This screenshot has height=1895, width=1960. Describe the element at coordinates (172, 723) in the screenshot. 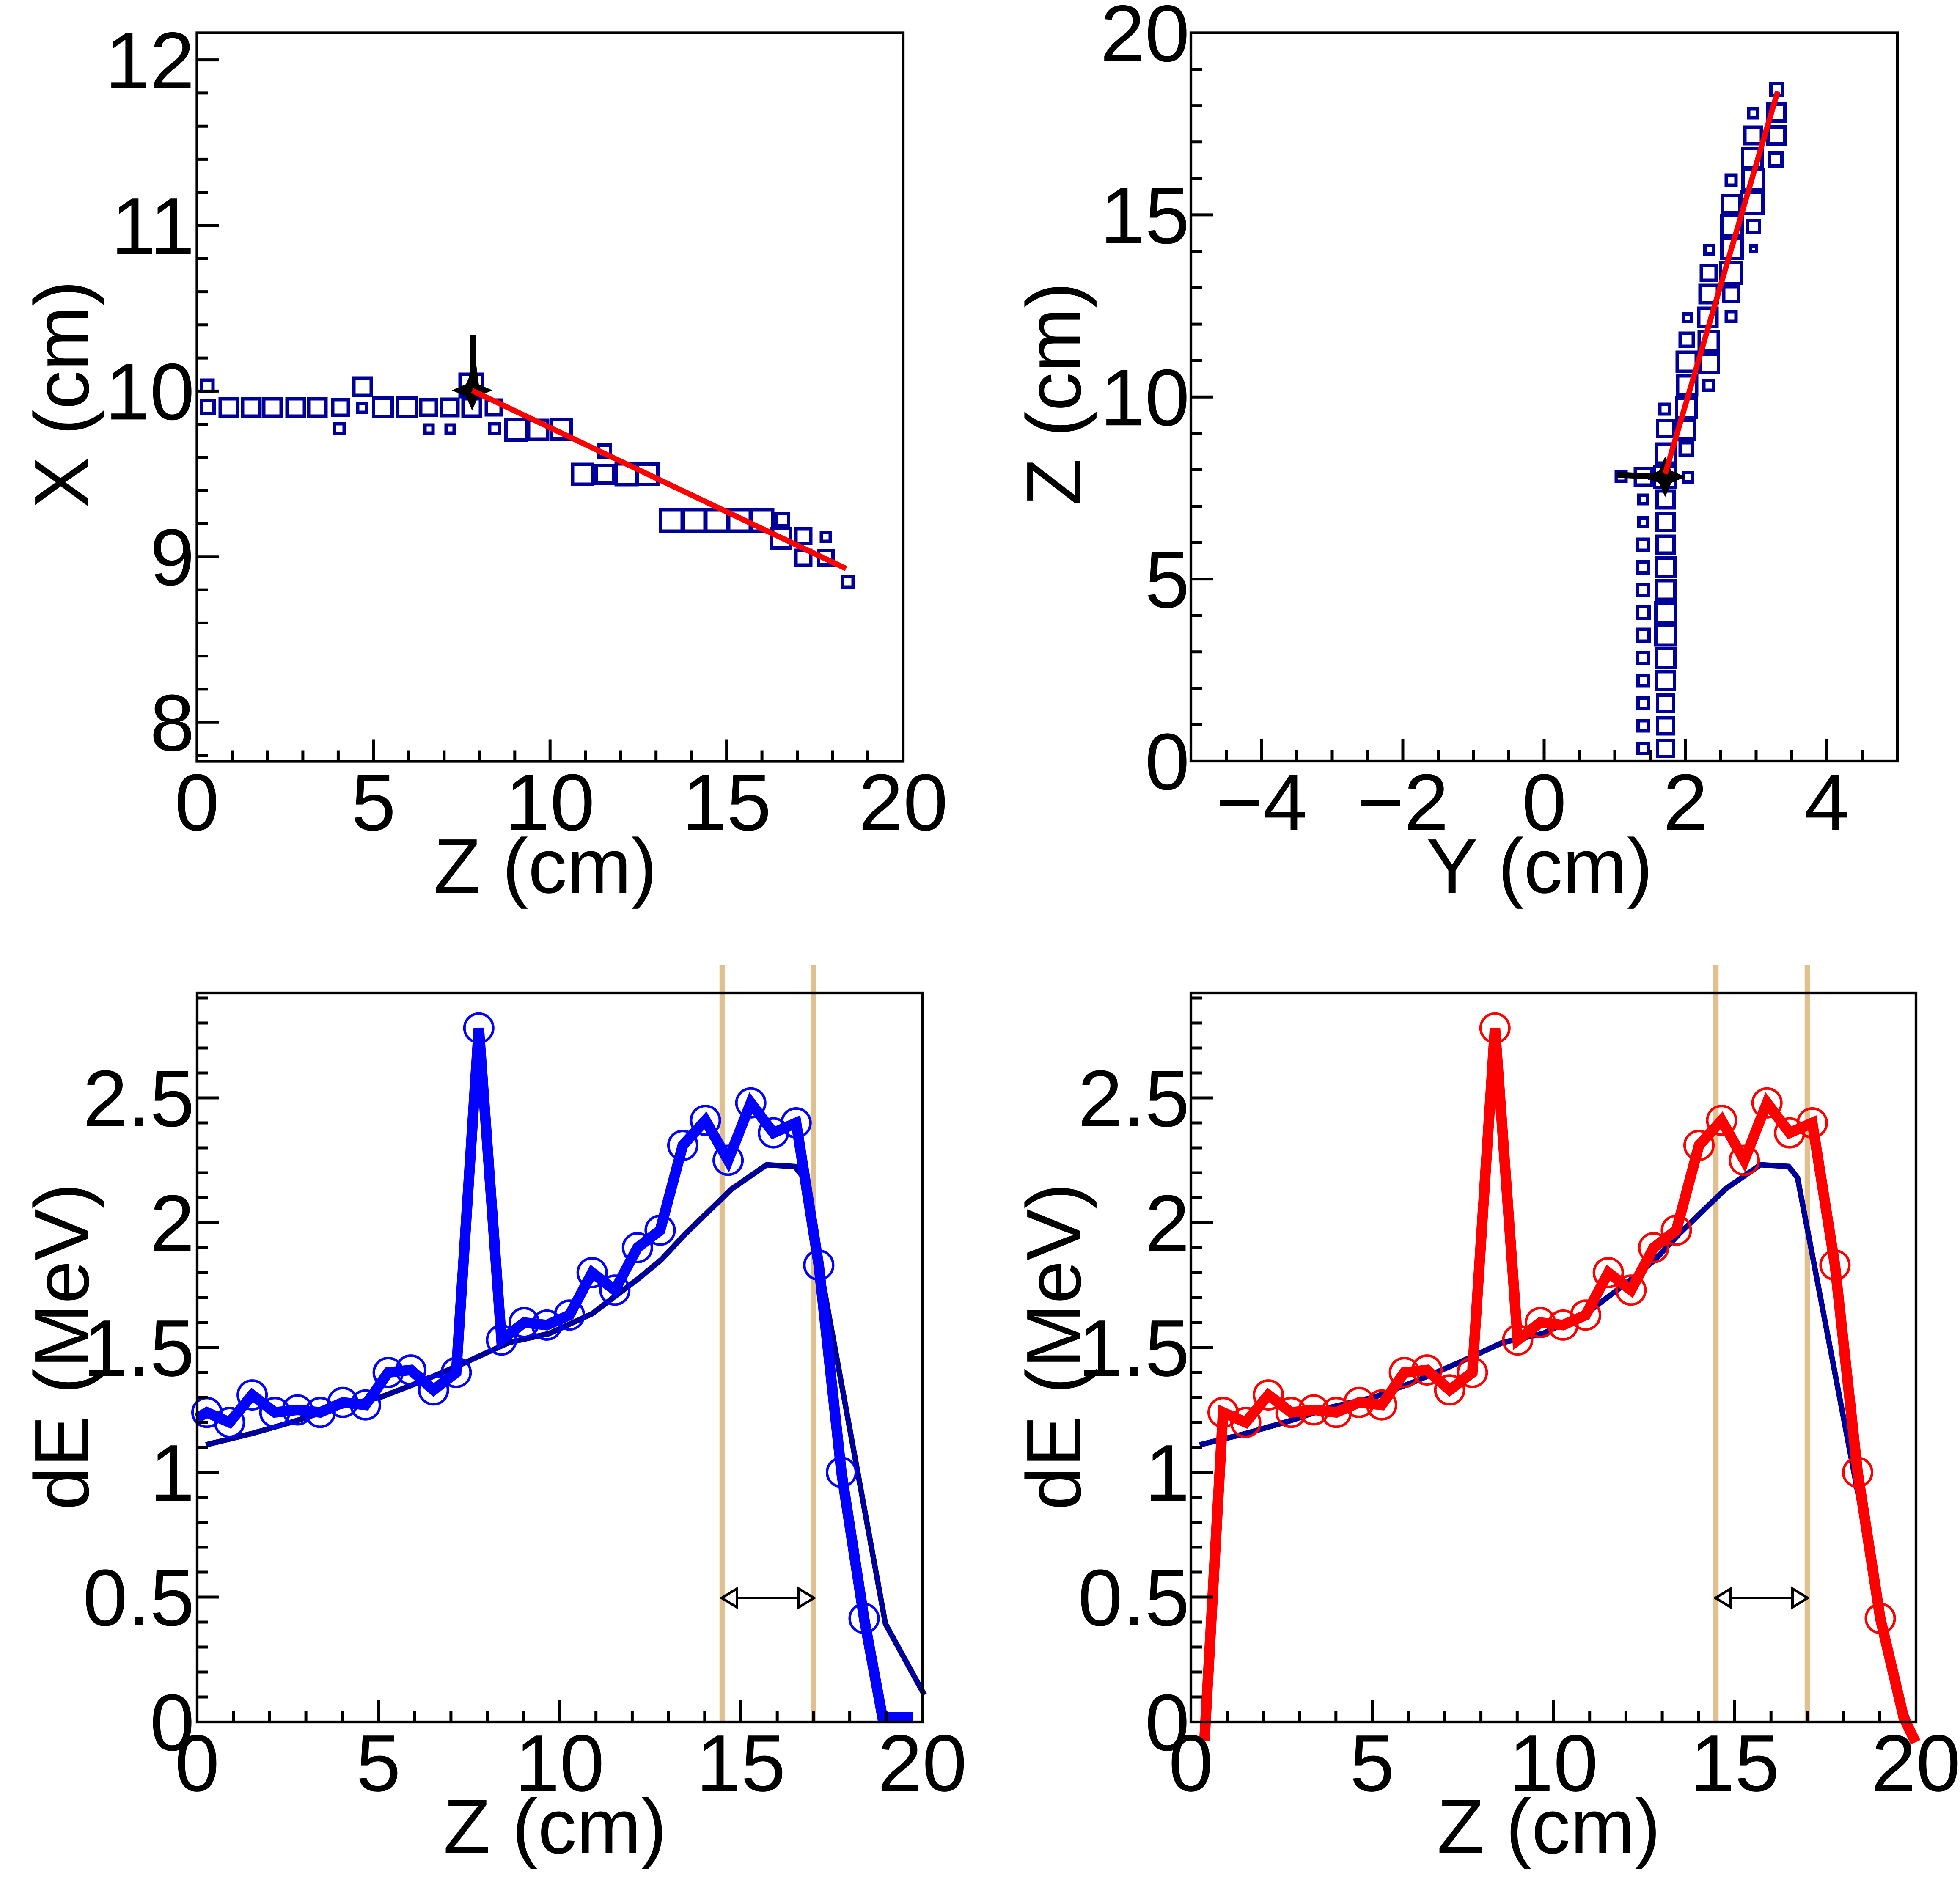

I see `svg-text: 8` at that location.